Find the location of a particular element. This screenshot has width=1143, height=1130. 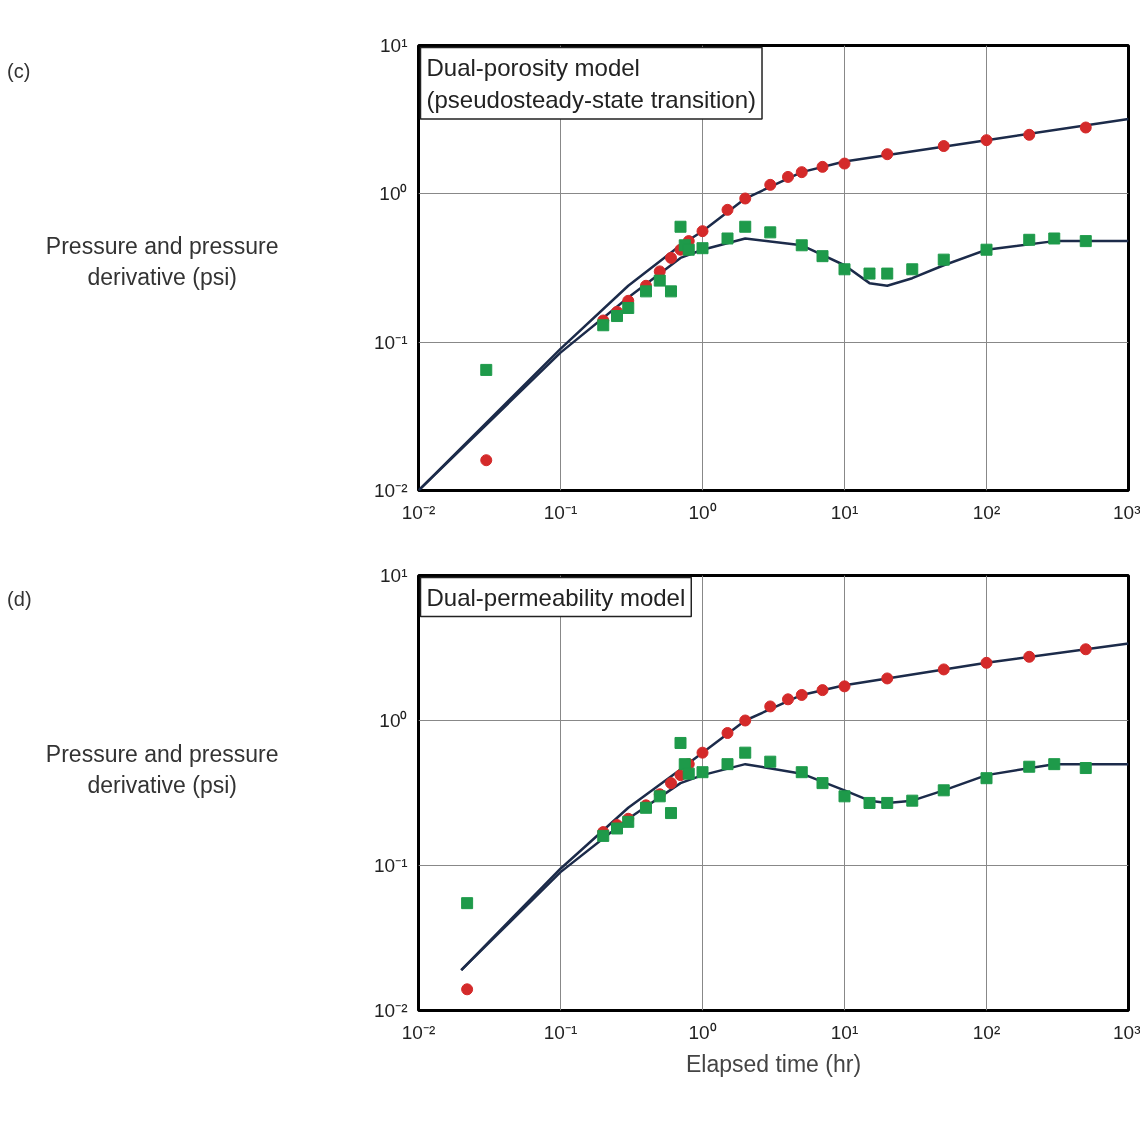

x-axis-title: Elapsed time (hr) is located at coordinates (773, 1063).